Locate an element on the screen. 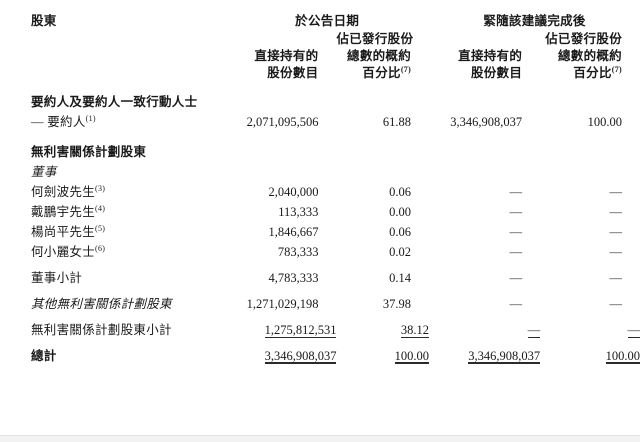 The width and height of the screenshot is (640, 442). col-header-line-2a: 佔已發行股份 is located at coordinates (375, 39).